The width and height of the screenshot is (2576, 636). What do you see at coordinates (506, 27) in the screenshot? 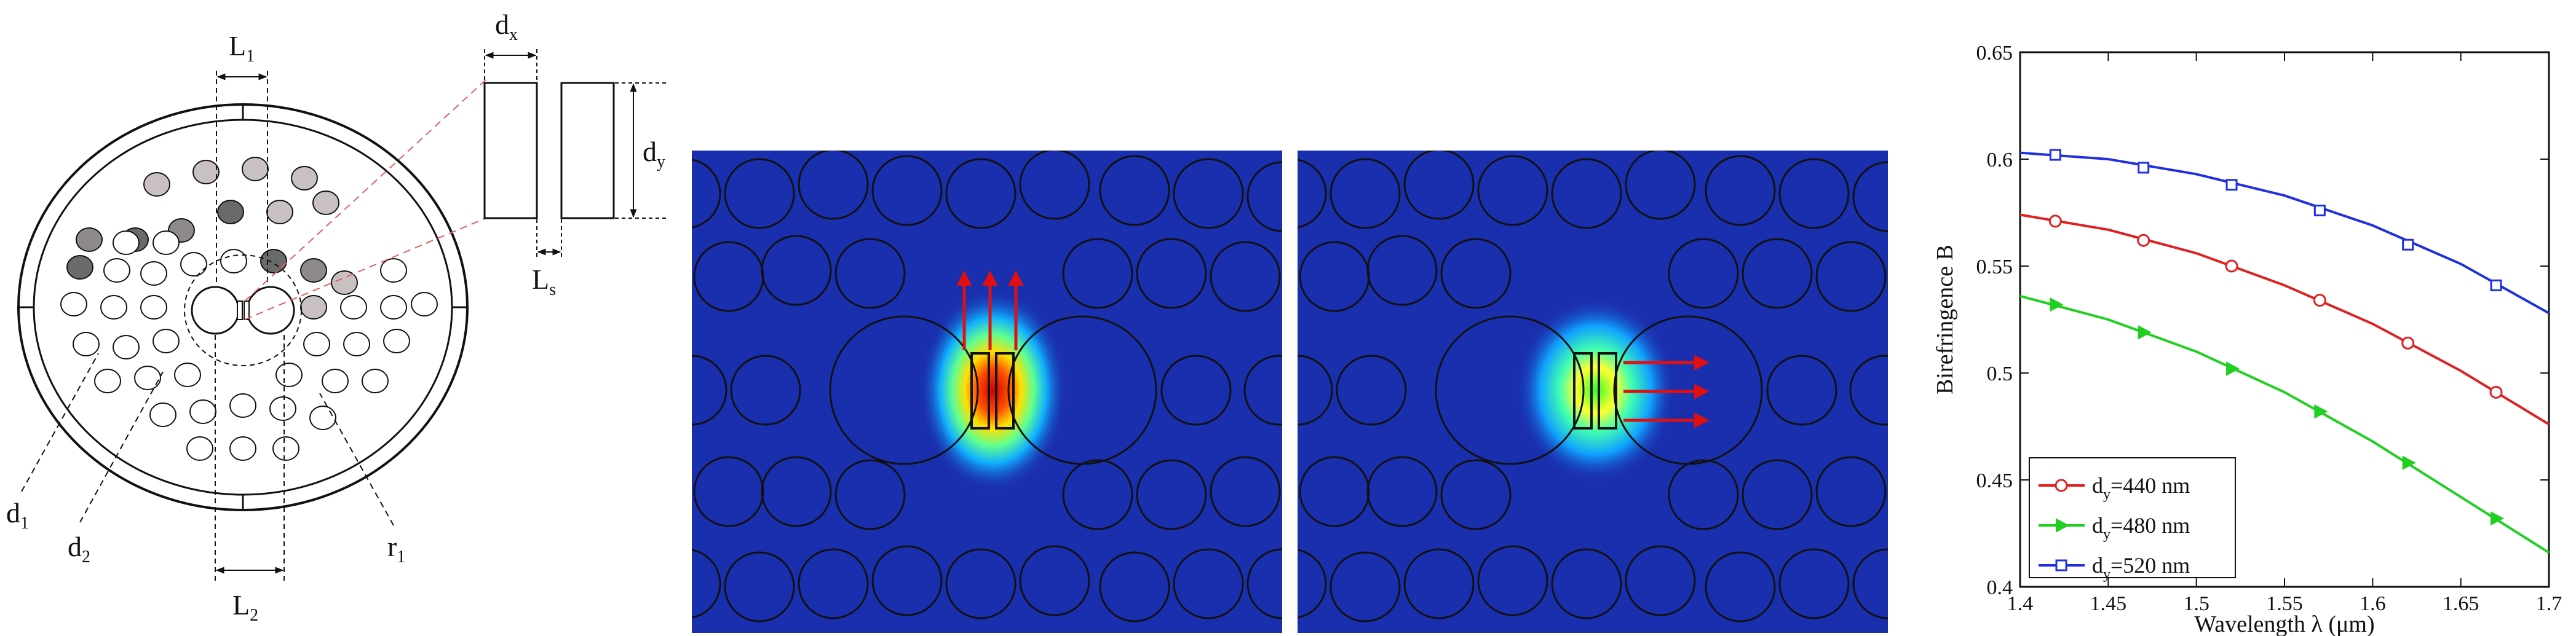
I see `dx-label: dx` at bounding box center [506, 27].